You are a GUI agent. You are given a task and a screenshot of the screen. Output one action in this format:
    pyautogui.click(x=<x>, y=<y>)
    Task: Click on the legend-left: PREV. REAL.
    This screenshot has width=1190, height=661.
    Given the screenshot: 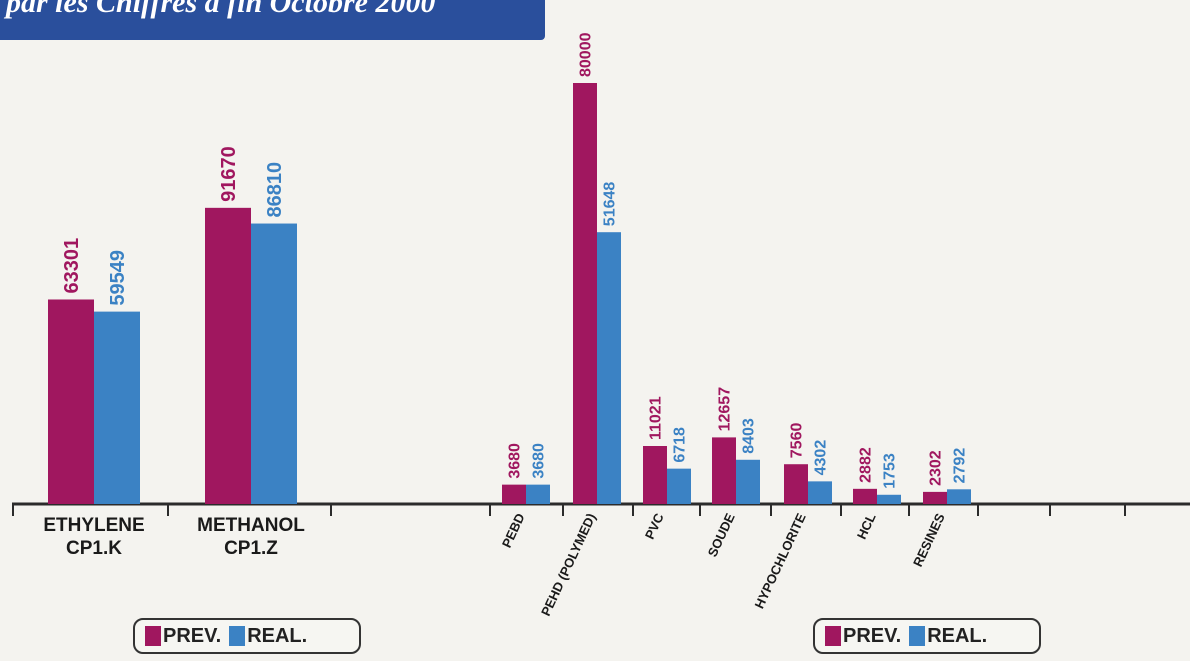 What is the action you would take?
    pyautogui.click(x=247, y=636)
    